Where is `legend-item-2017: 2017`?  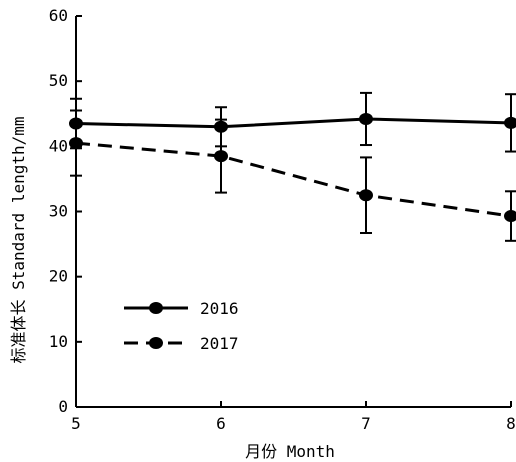 legend-item-2017: 2017 is located at coordinates (181, 343).